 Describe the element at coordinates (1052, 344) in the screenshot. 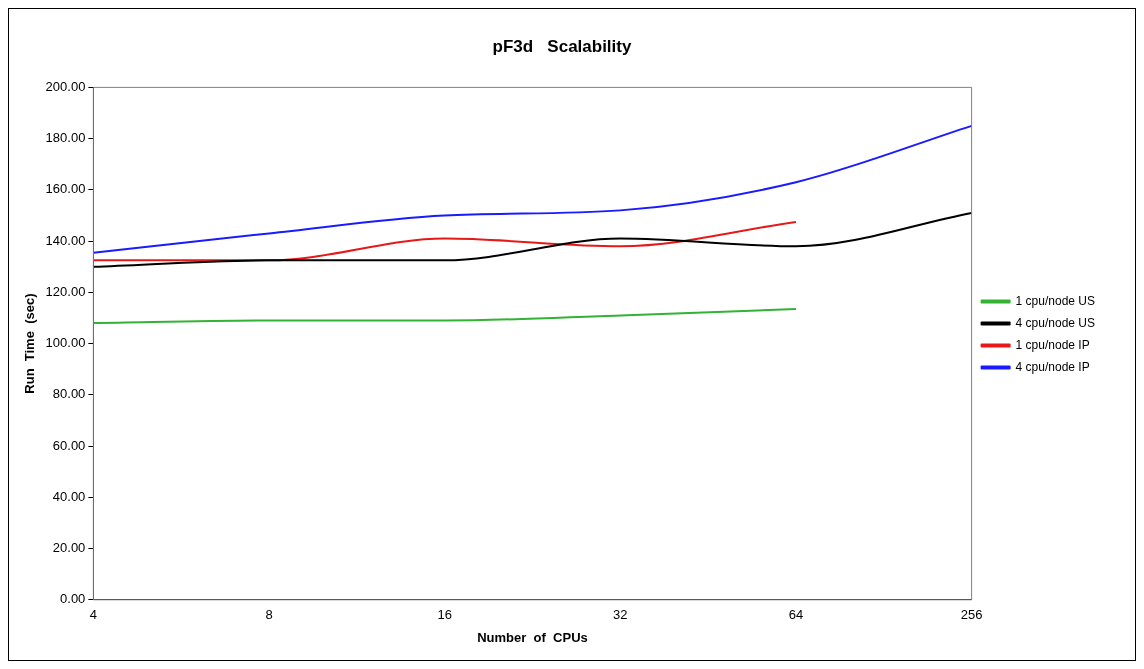

I see `legend-label: 1 cpu/node IP` at that location.